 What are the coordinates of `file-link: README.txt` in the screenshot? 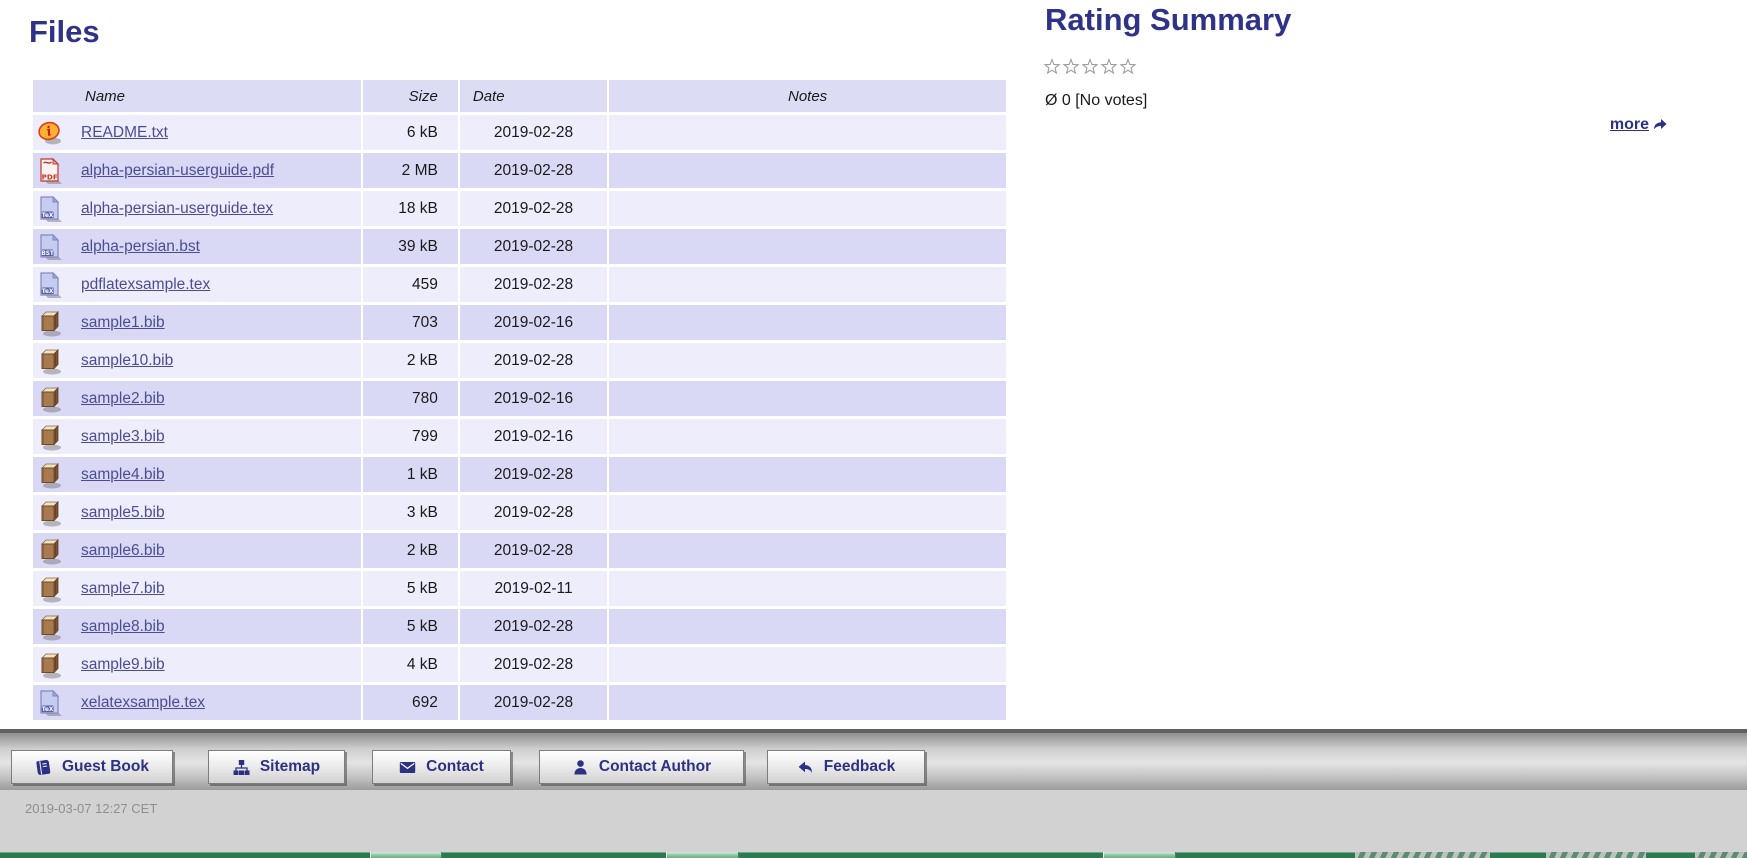 It's located at (124, 132).